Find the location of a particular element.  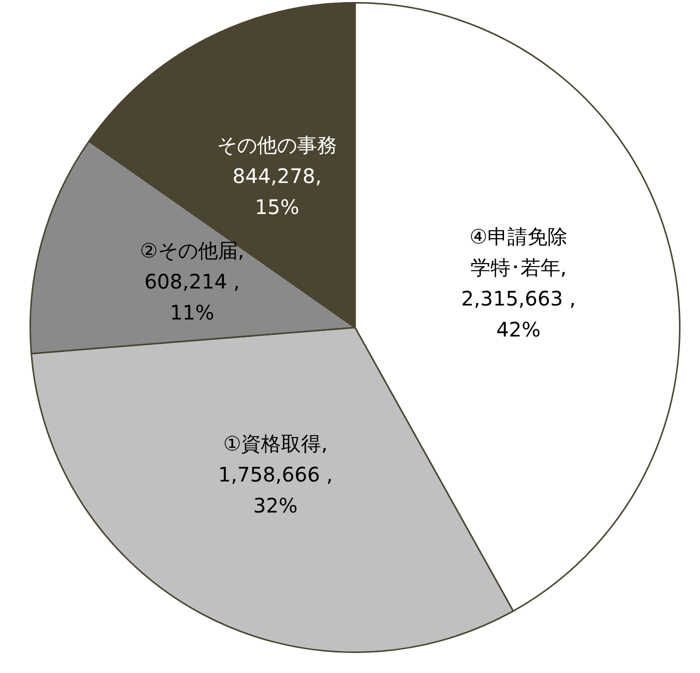

slice-label: ②その他届, 608,214 , 11% is located at coordinates (192, 281).